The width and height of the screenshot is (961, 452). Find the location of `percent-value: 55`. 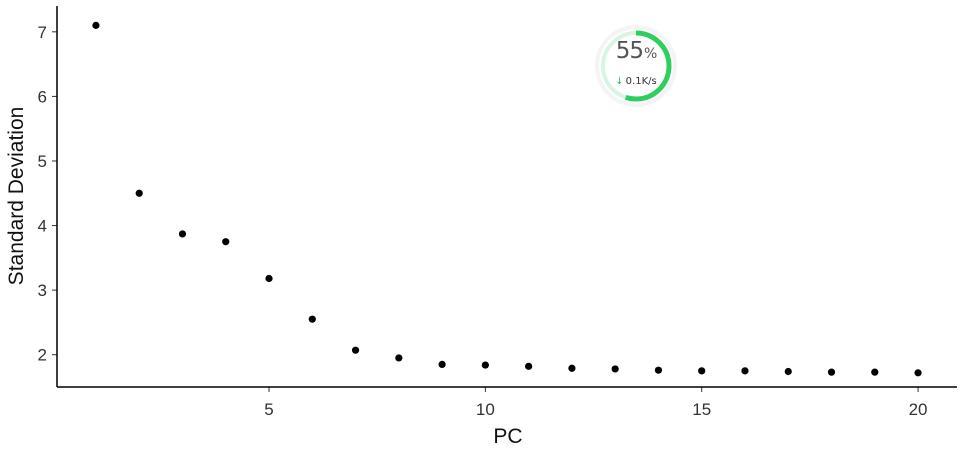

percent-value: 55 is located at coordinates (629, 51).